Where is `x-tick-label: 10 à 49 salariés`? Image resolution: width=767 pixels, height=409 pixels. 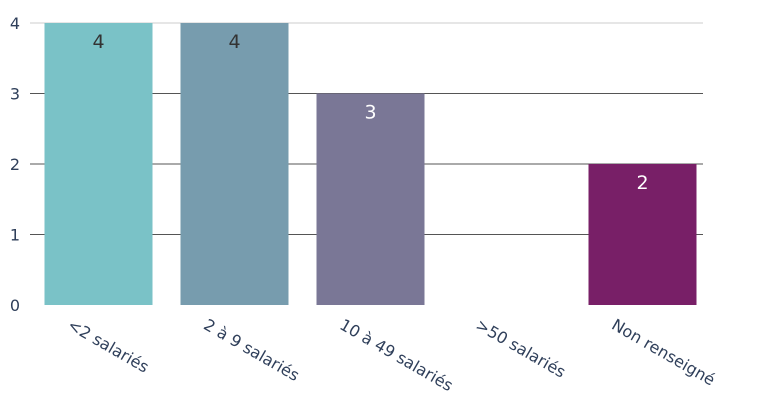 x-tick-label: 10 à 49 salariés is located at coordinates (397, 355).